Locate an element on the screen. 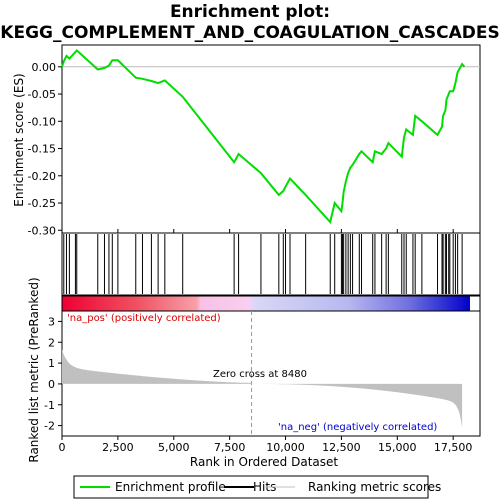 This screenshot has width=500, height=500. ranking-color-bar is located at coordinates (271, 303).